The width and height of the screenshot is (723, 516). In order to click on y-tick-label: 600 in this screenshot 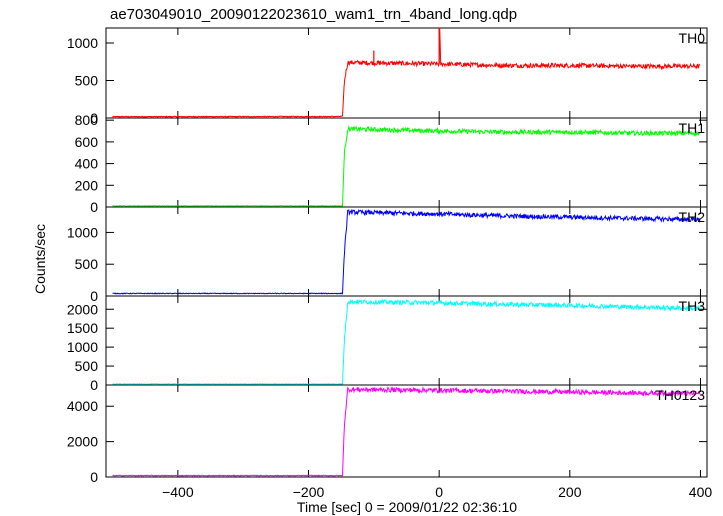, I will do `click(87, 142)`.